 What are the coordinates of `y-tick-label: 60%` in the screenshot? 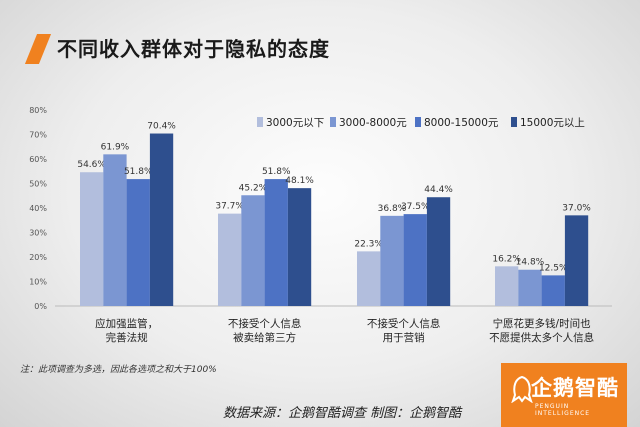 It's located at (38, 159).